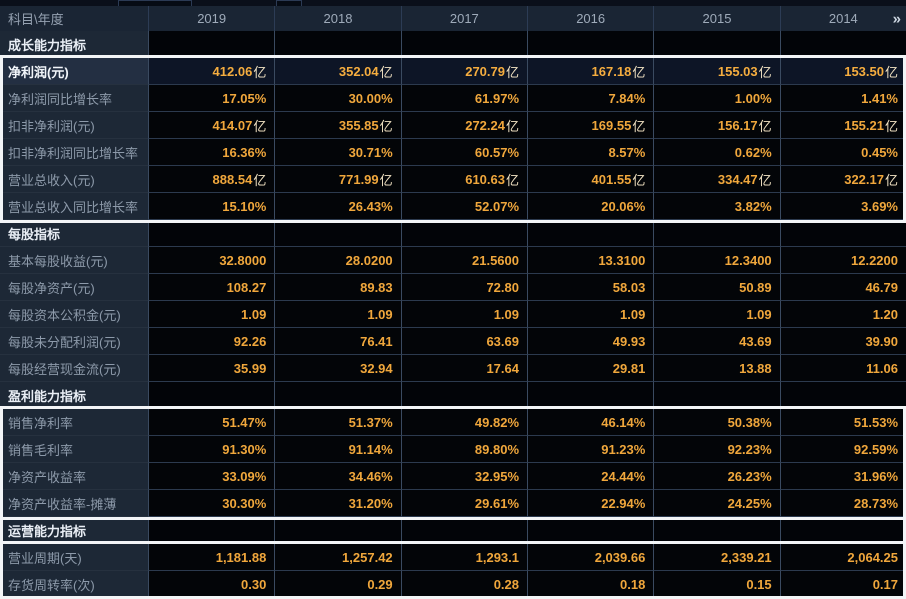  Describe the element at coordinates (842, 152) in the screenshot. I see `value-cell: 0.45%` at that location.